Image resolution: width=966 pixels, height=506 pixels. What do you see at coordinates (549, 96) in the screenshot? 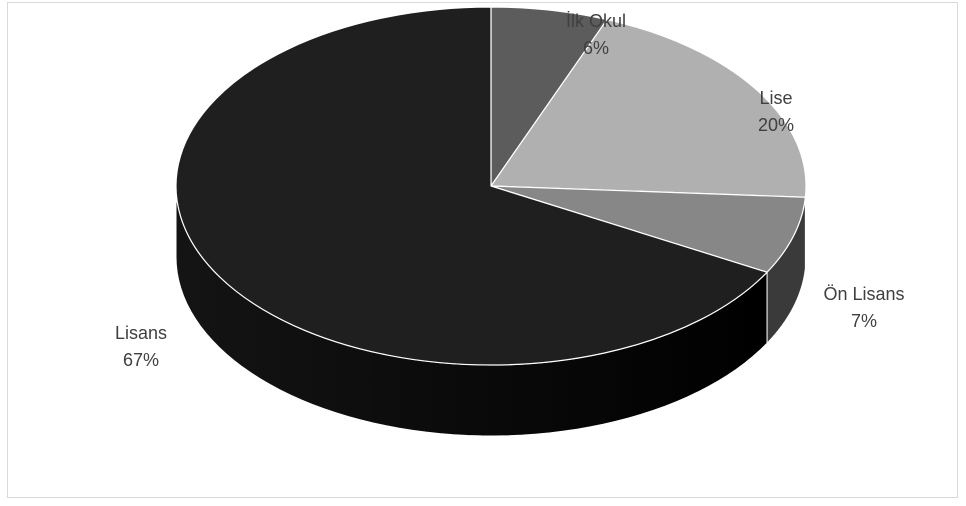
I see `pie-slice-ilk-okul` at bounding box center [549, 96].